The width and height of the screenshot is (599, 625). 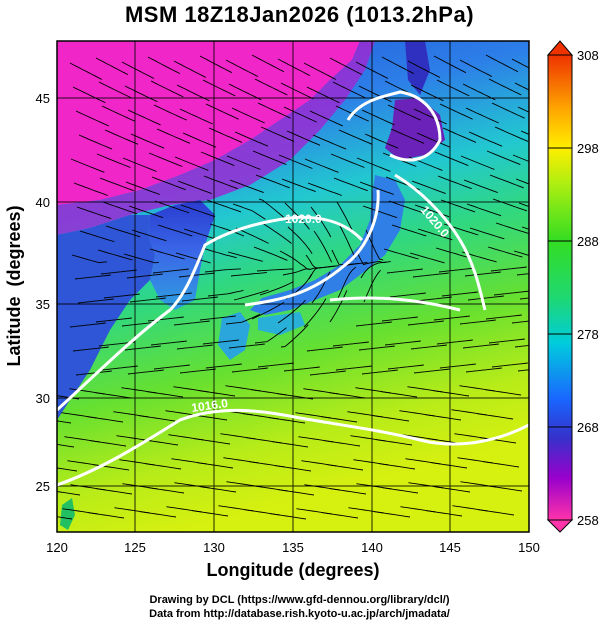 I want to click on contour-japan-coast, so click(x=312, y=248).